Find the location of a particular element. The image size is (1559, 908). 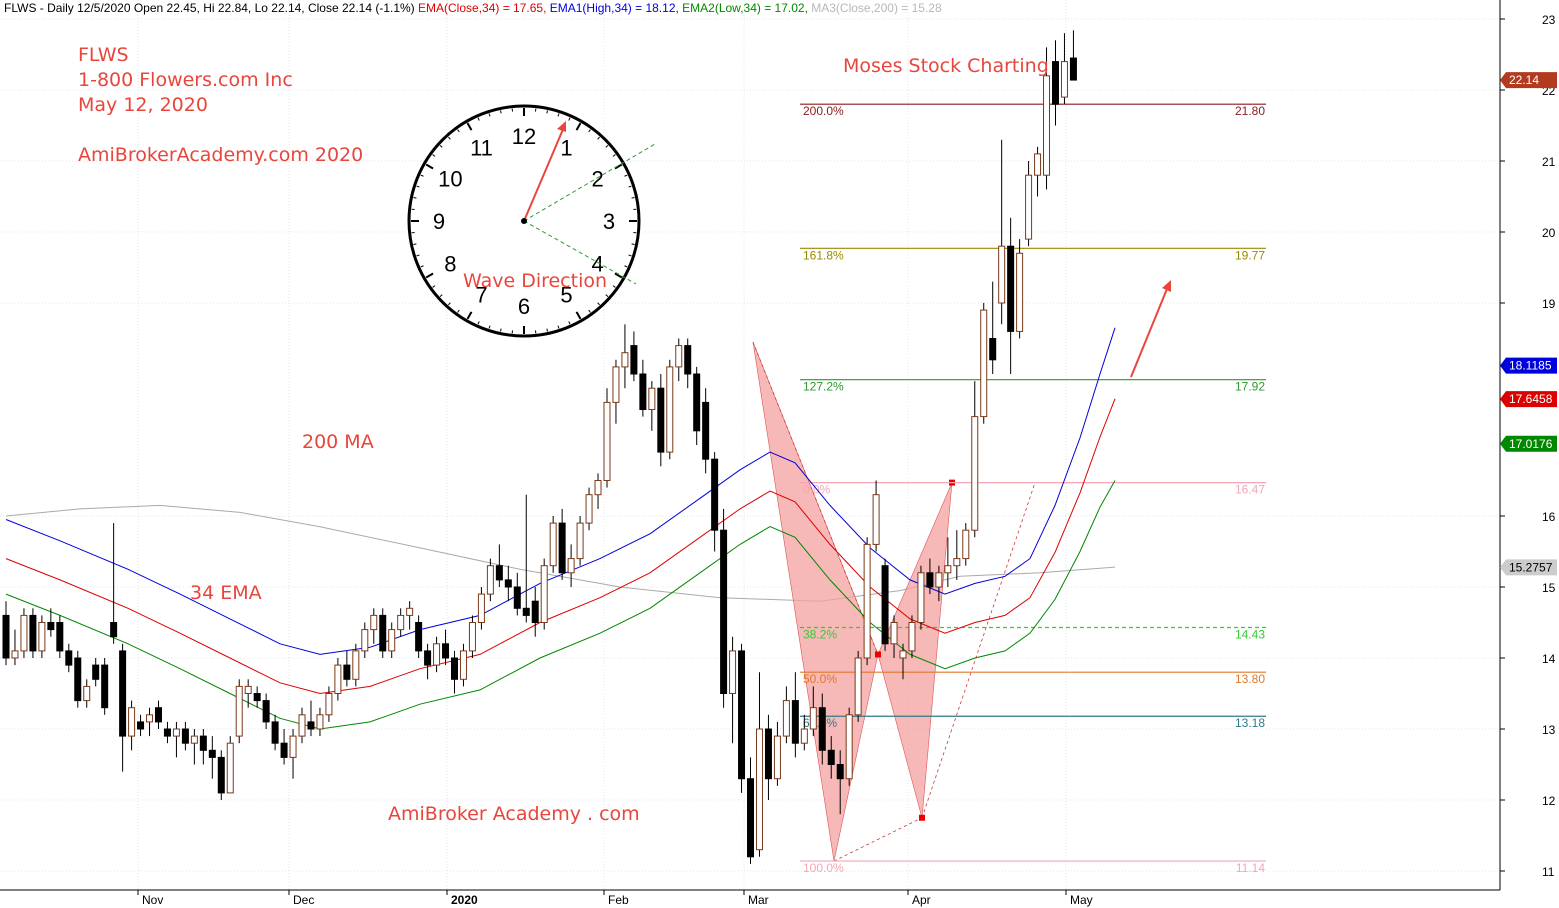

clock-hand-green-up is located at coordinates (589, 182).